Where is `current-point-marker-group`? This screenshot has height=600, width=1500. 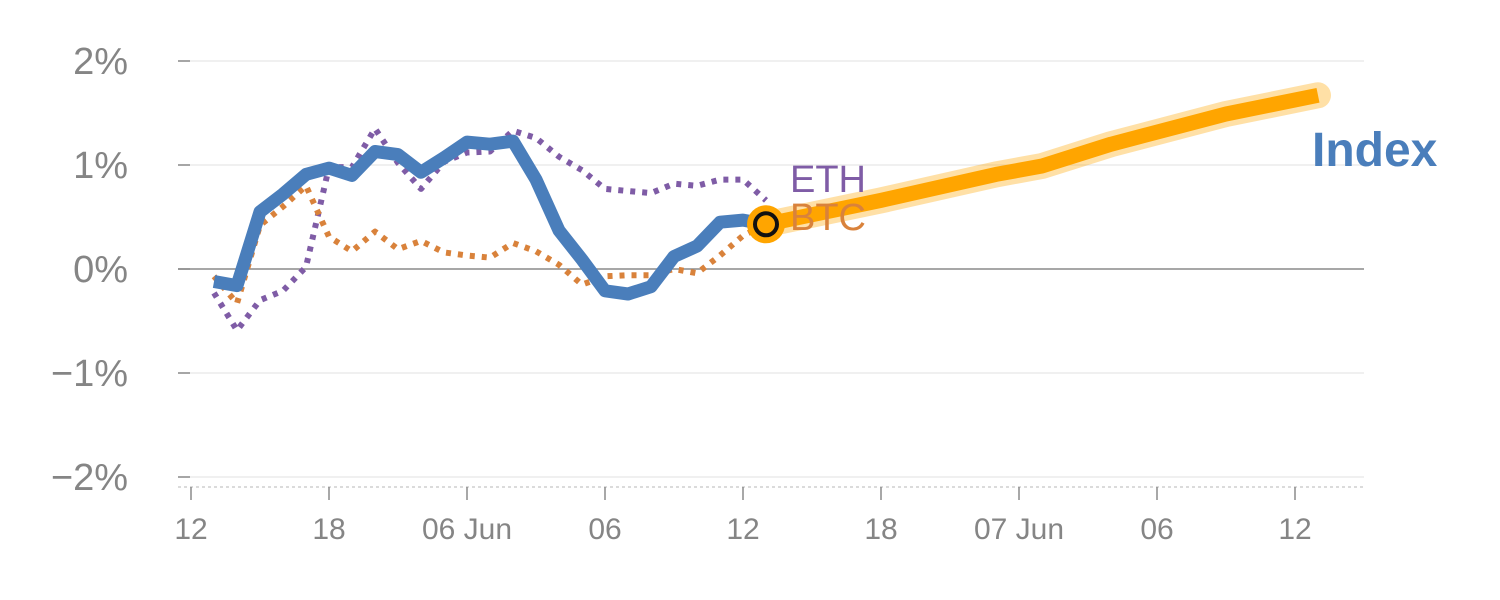
current-point-marker-group is located at coordinates (766, 224).